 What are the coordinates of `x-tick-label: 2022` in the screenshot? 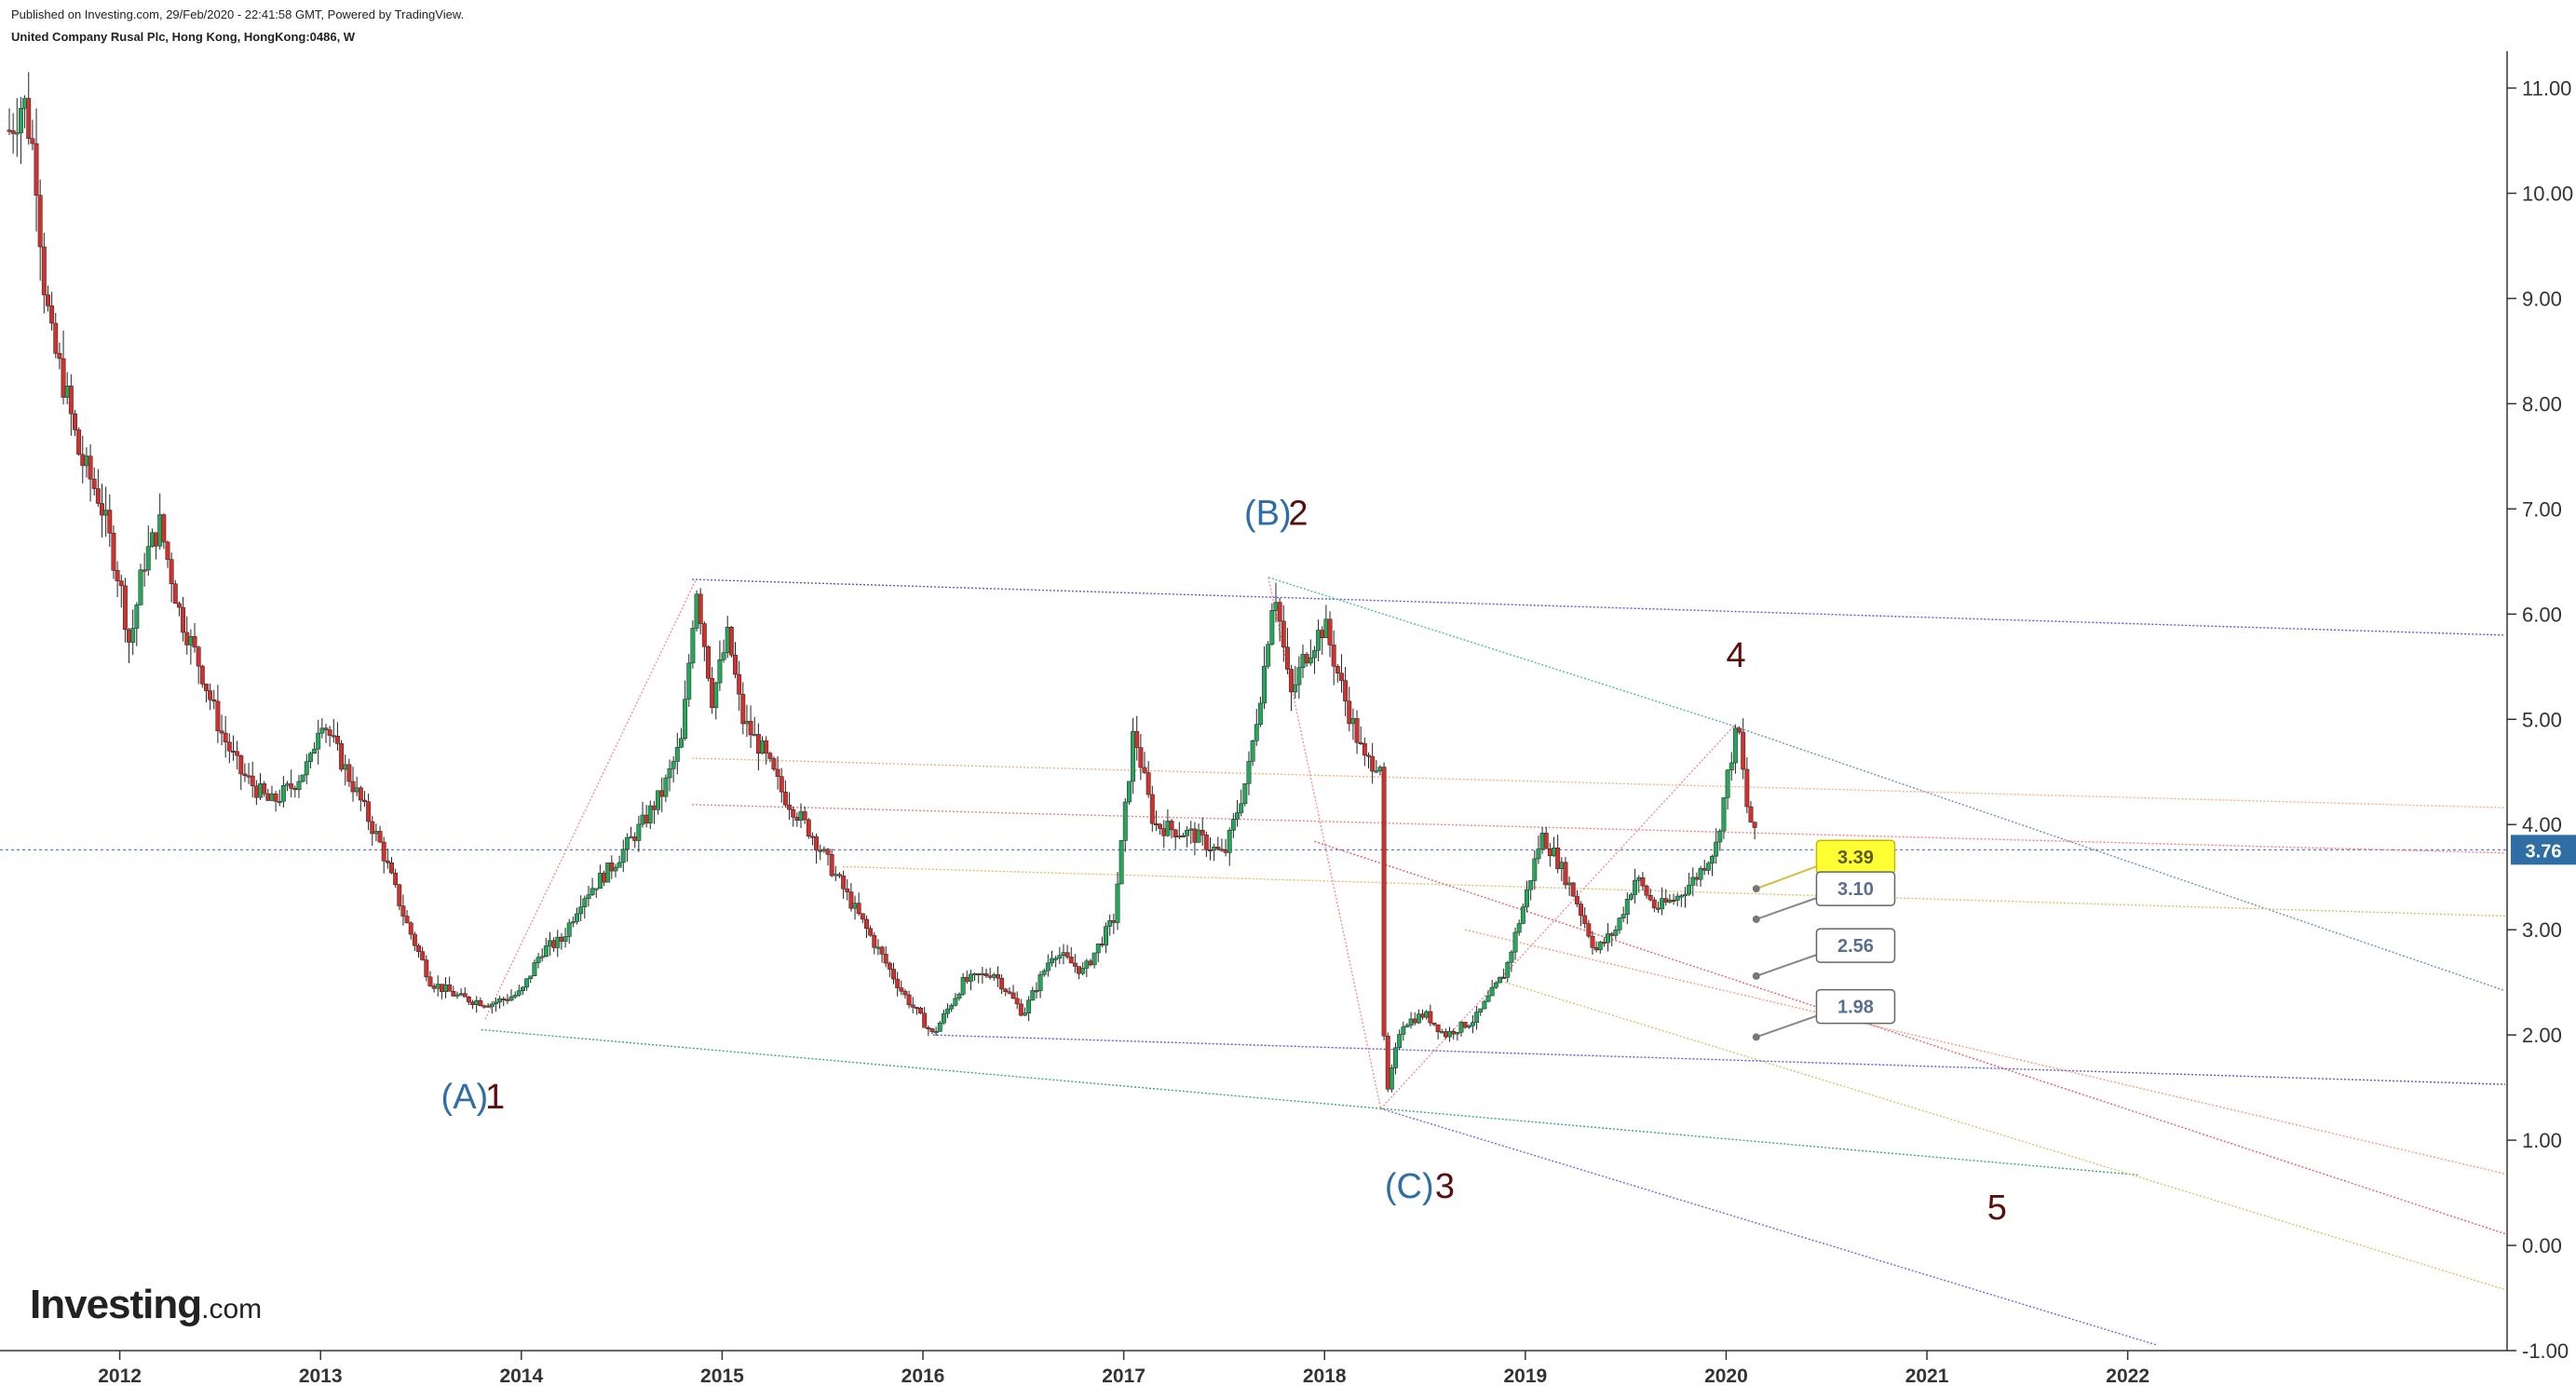 It's located at (2127, 1376).